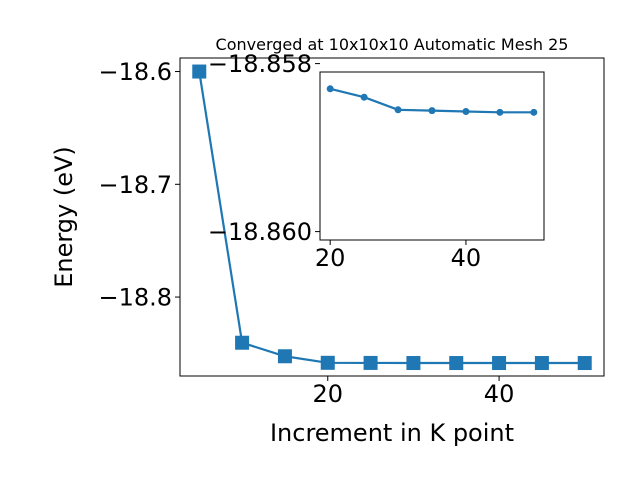  Describe the element at coordinates (392, 44) in the screenshot. I see `main-title: Converged at 10x10x10 Automatic Mesh 25` at that location.